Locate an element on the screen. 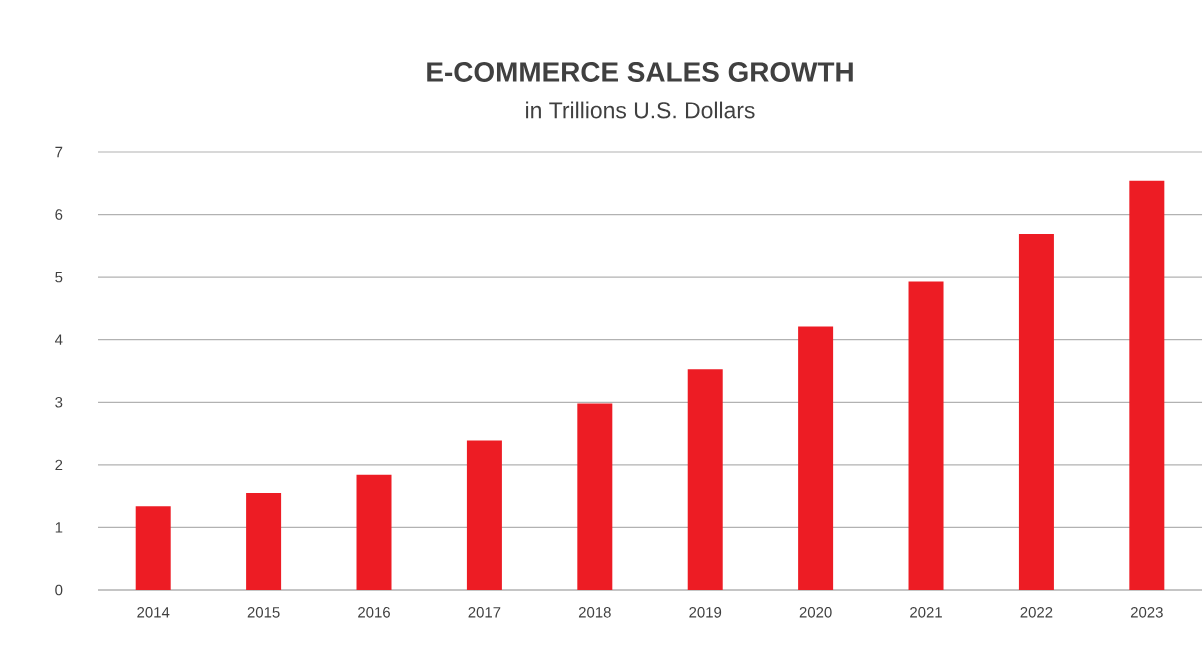  x-tick-label: 2016 is located at coordinates (374, 612).